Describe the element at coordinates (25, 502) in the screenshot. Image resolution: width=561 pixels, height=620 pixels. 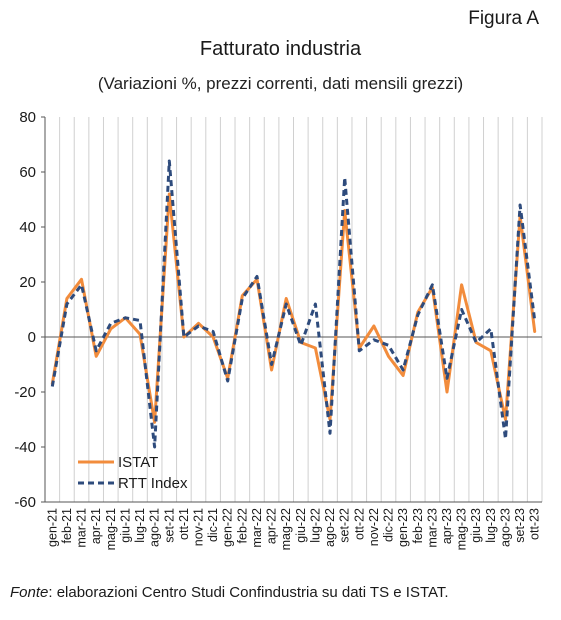
I see `y-tick-label: -60` at that location.